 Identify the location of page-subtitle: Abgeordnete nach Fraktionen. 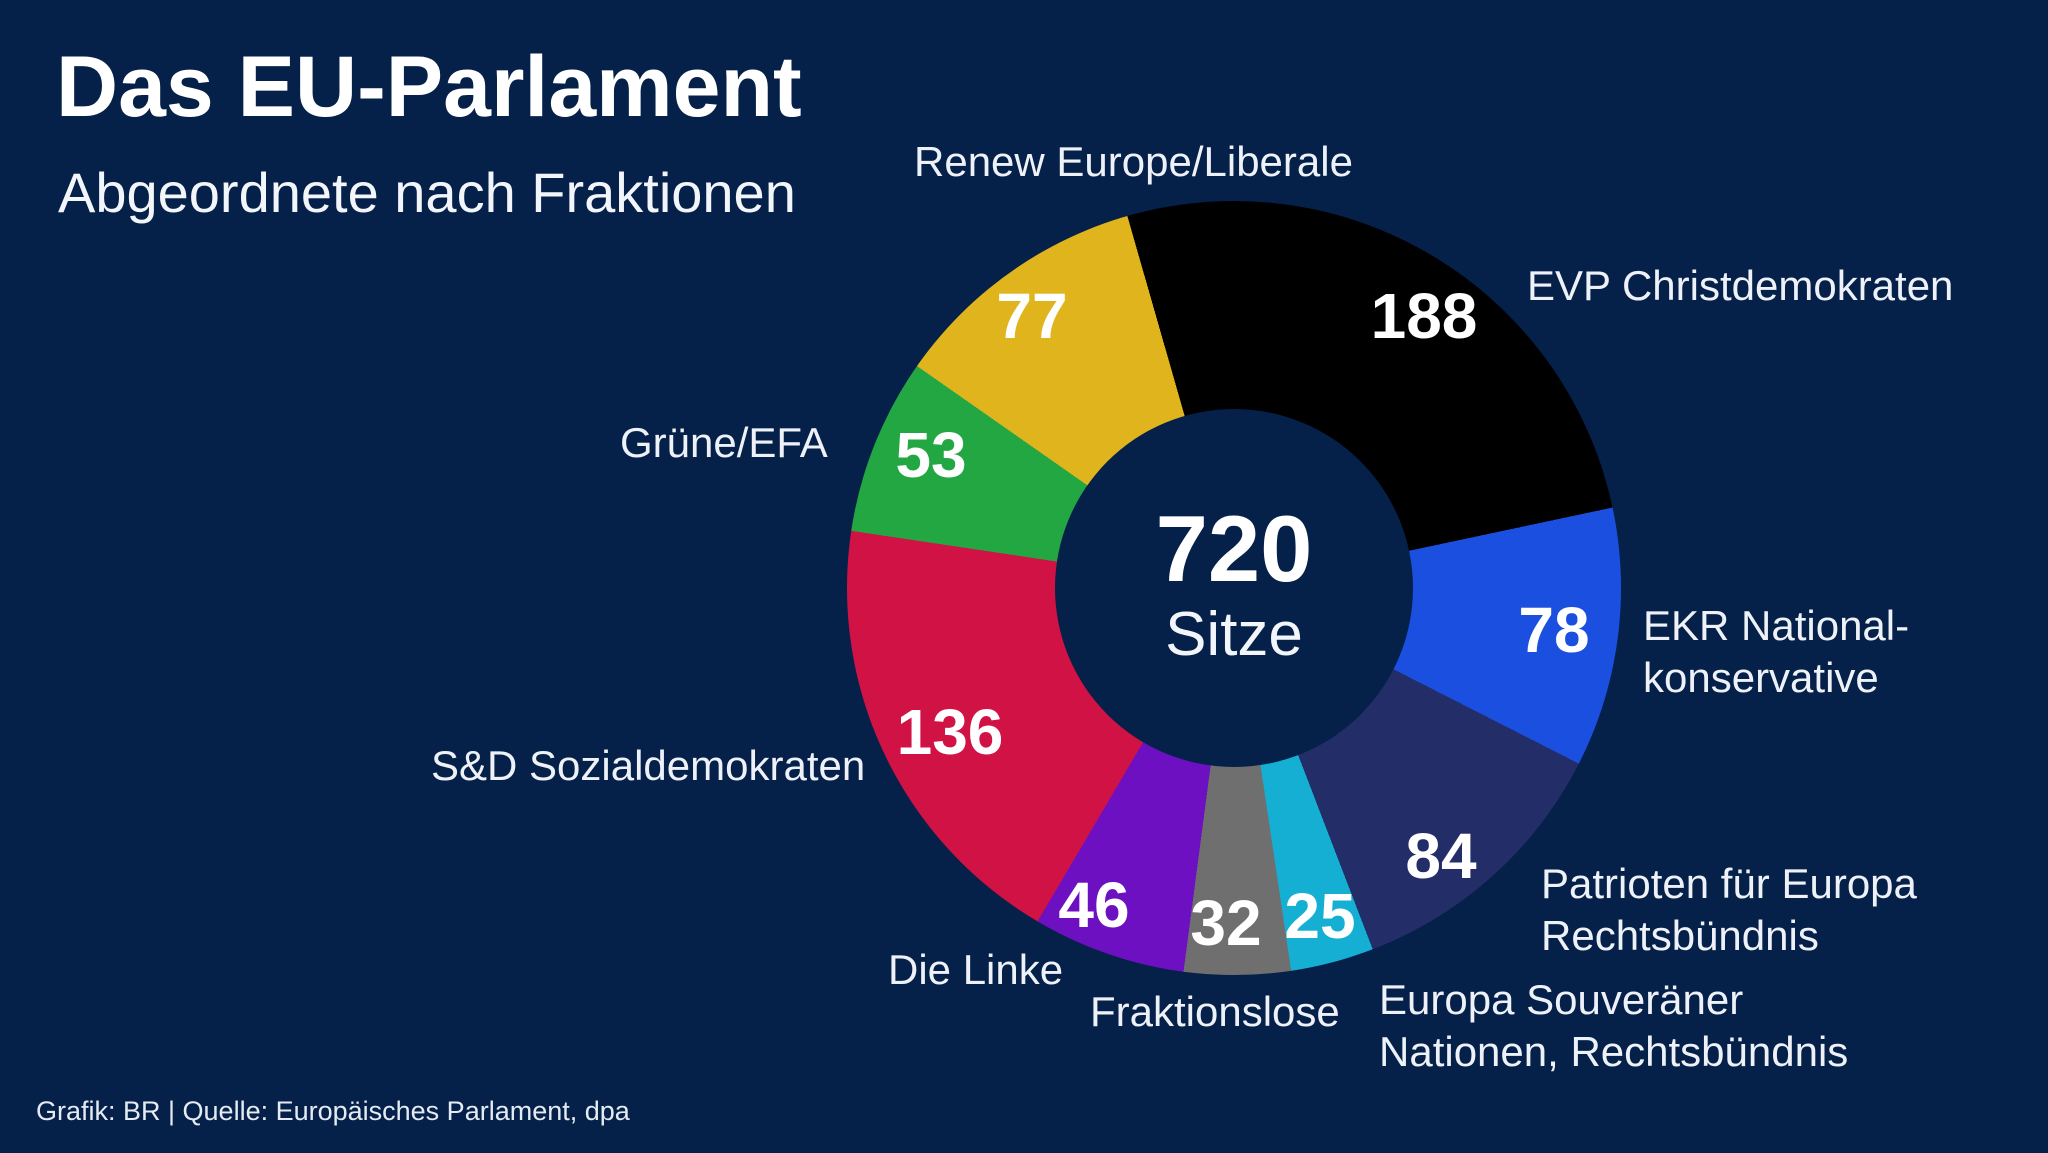
(427, 192).